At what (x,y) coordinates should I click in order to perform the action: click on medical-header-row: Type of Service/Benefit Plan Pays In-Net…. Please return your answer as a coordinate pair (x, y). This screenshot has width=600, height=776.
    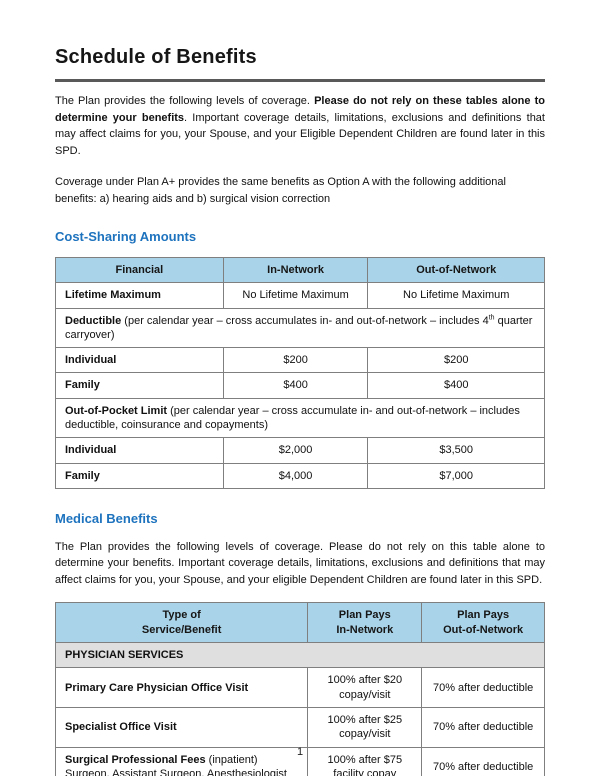
    Looking at the image, I should click on (299, 623).